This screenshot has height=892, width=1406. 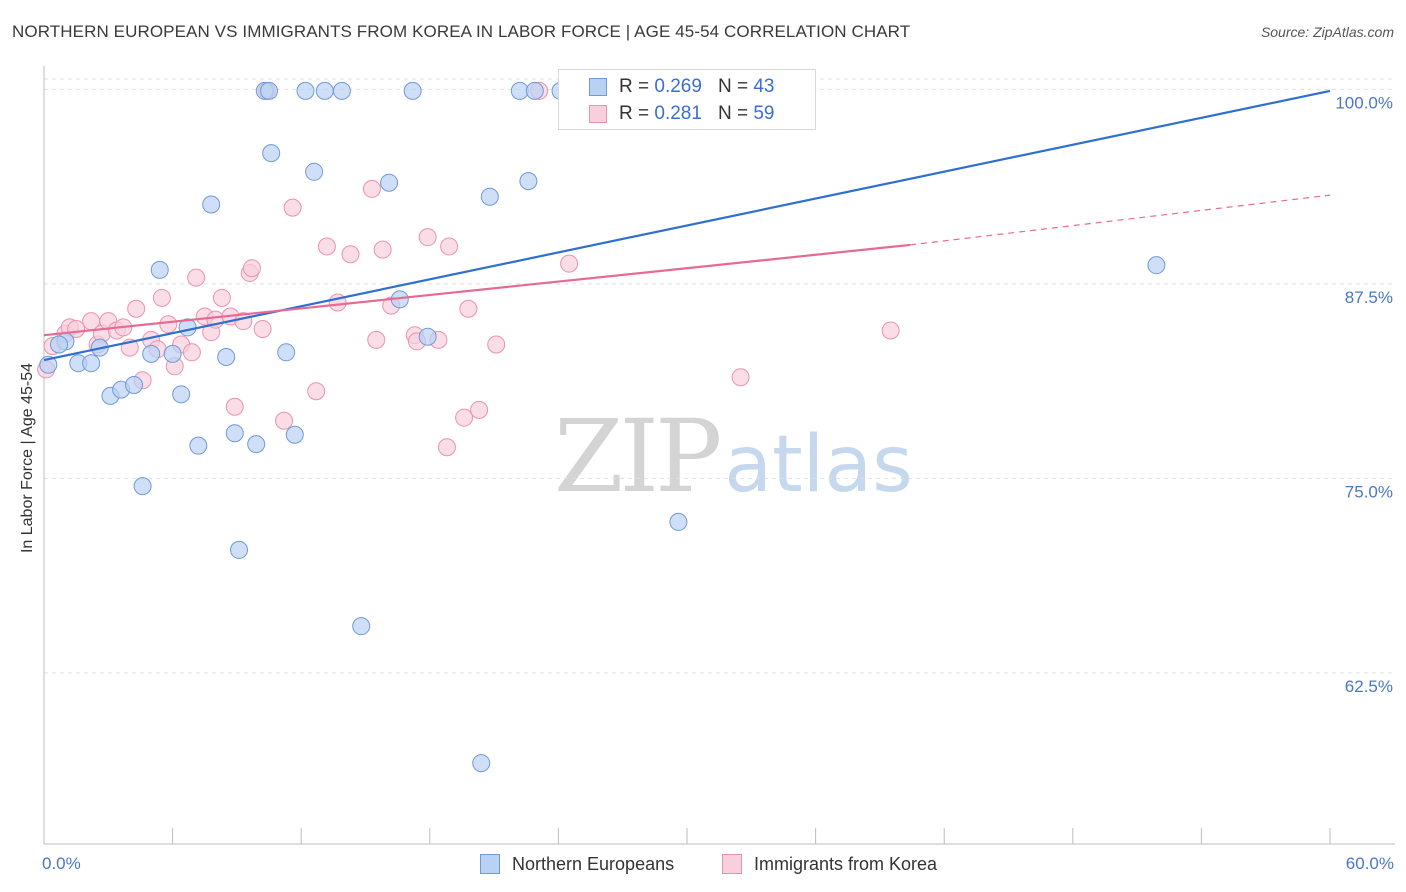 What do you see at coordinates (764, 113) in the screenshot?
I see `n-value: 59` at bounding box center [764, 113].